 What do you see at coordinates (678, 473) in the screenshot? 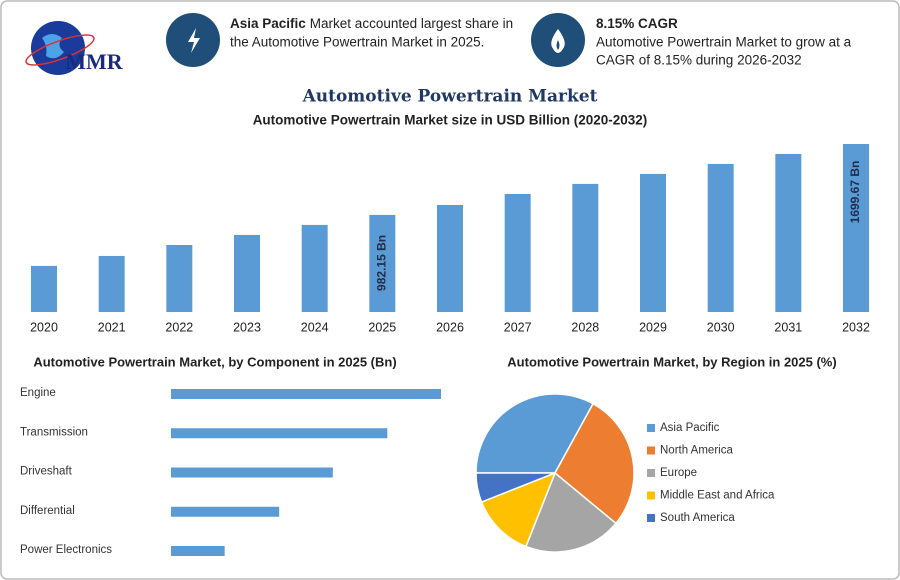
I see `legend-label: Europe` at bounding box center [678, 473].